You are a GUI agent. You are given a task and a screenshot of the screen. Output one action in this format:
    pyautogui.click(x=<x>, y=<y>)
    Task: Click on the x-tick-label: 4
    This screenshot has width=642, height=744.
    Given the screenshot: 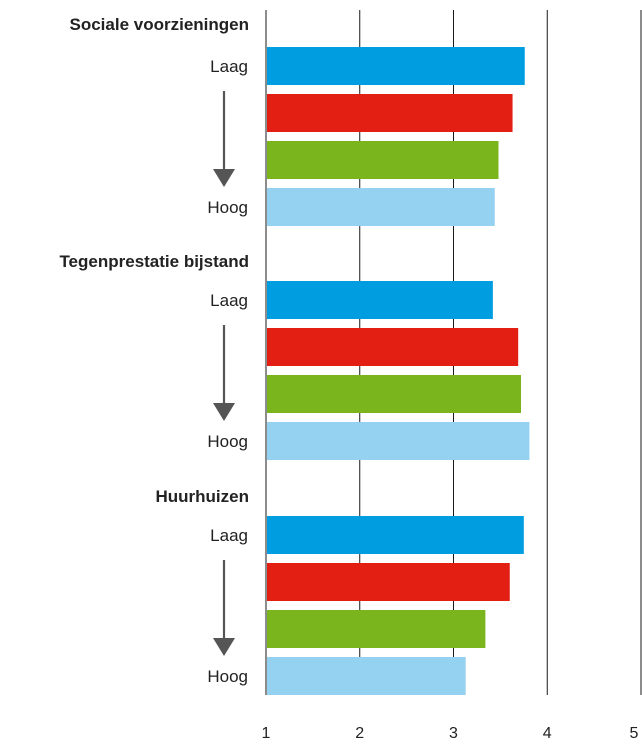 What is the action you would take?
    pyautogui.click(x=547, y=733)
    